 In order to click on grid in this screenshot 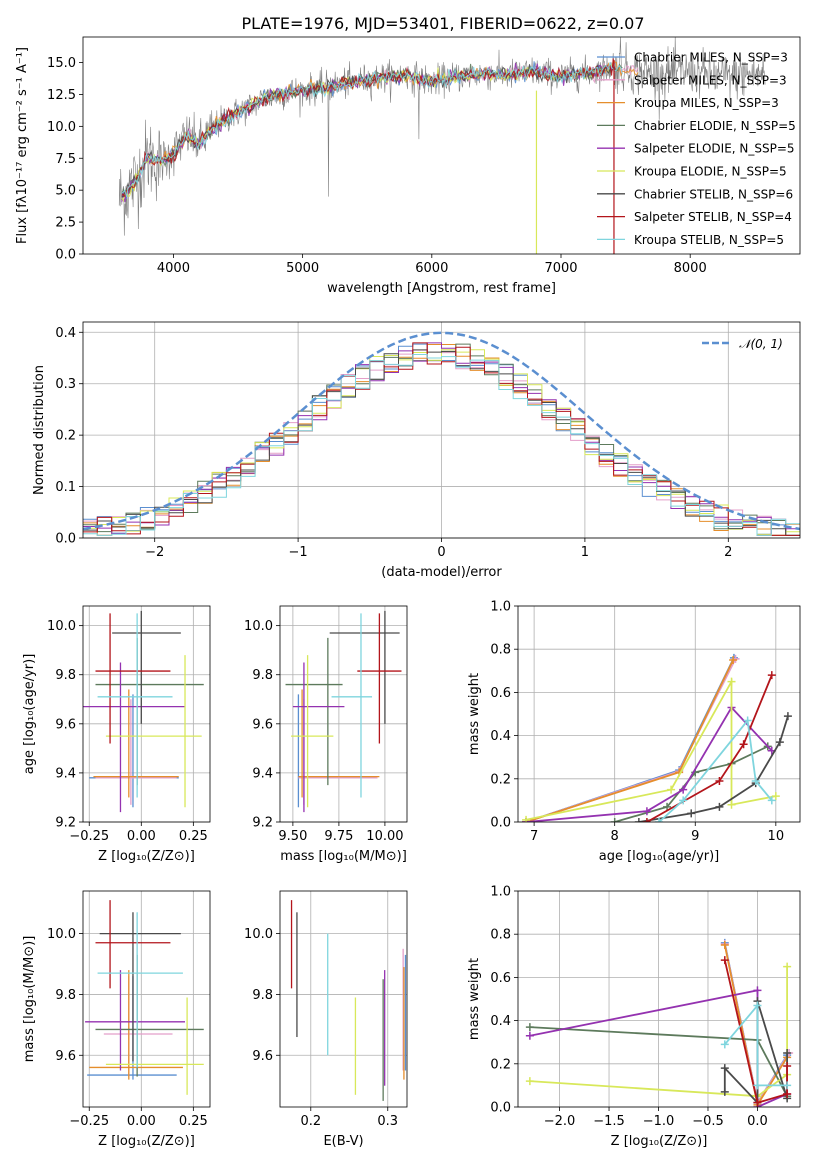, I will do `click(343, 999)`.